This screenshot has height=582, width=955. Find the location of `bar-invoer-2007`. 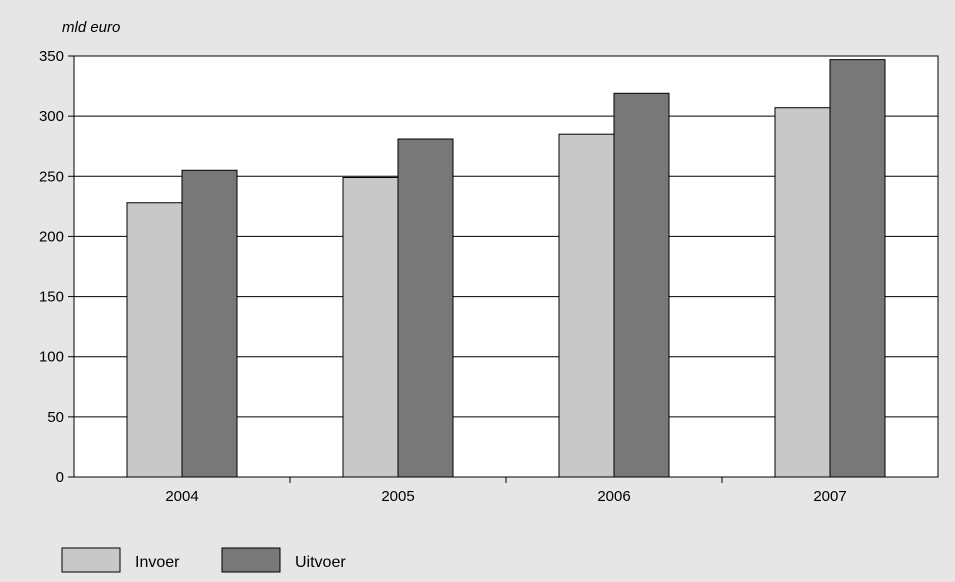

bar-invoer-2007 is located at coordinates (802, 292).